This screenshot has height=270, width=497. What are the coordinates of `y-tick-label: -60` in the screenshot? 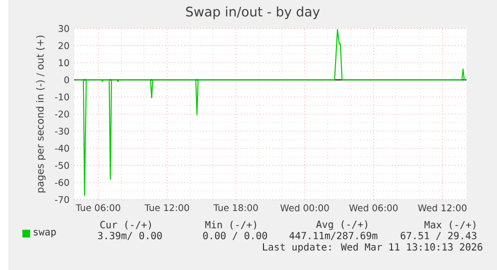 It's located at (62, 182).